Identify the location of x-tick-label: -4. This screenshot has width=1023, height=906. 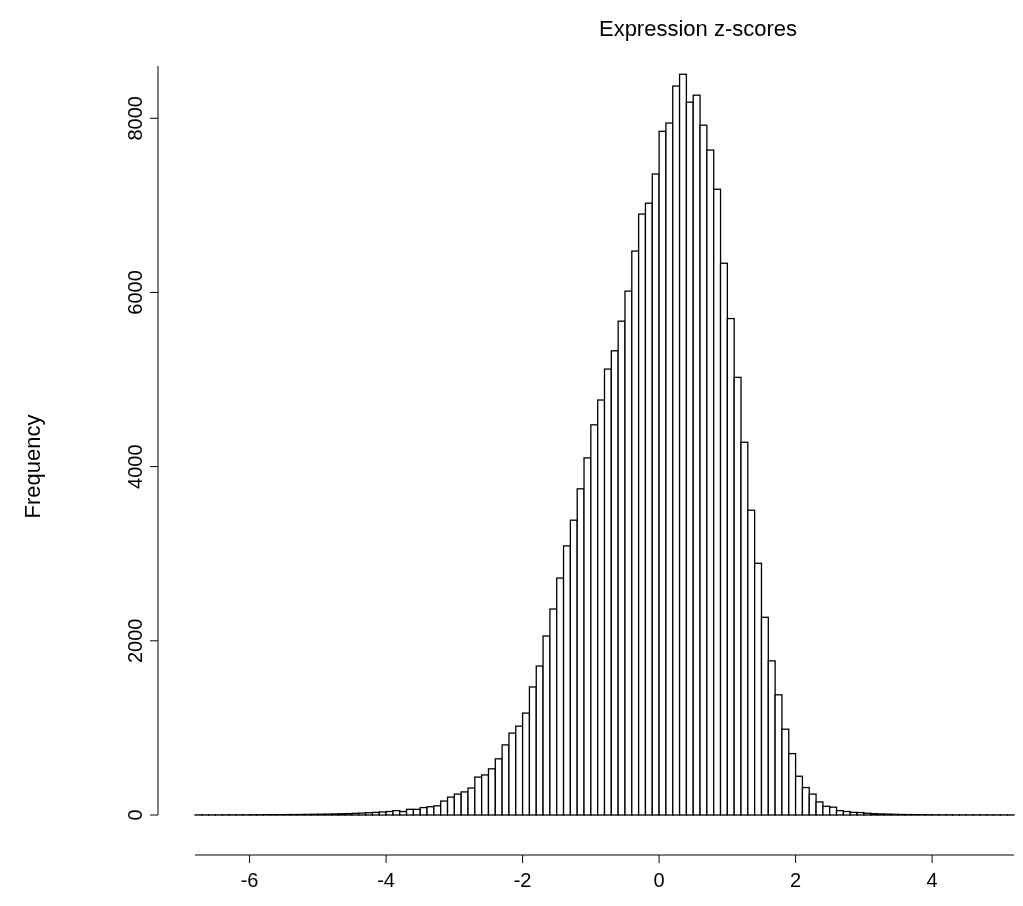
(386, 880).